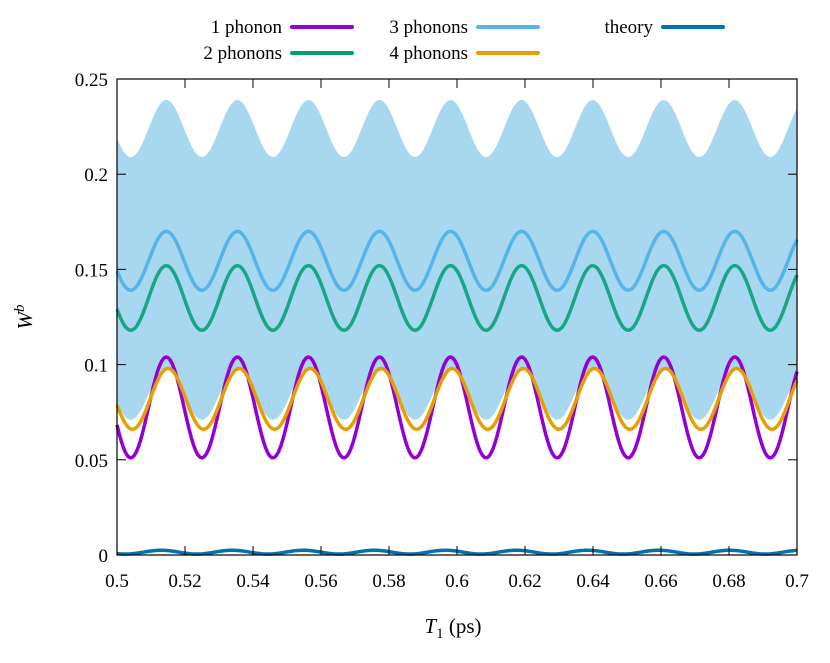 Image resolution: width=830 pixels, height=663 pixels. I want to click on x-tick-label: 0.7, so click(797, 581).